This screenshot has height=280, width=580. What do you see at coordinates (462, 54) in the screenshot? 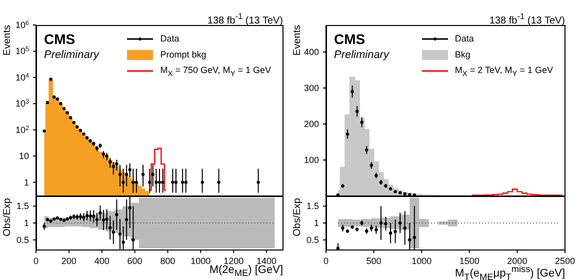
I see `legend-label: Bkg` at bounding box center [462, 54].